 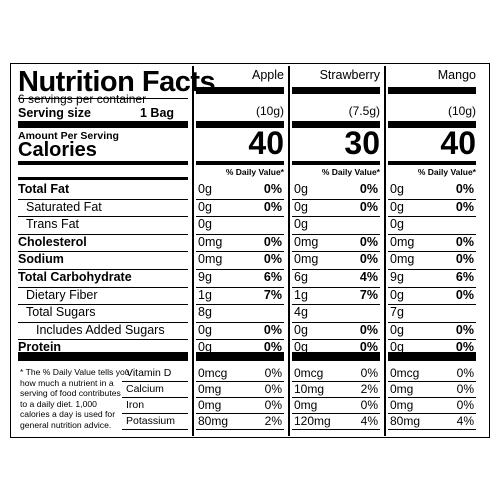 What do you see at coordinates (64, 206) in the screenshot?
I see `nutrient-label: Saturated Fat` at bounding box center [64, 206].